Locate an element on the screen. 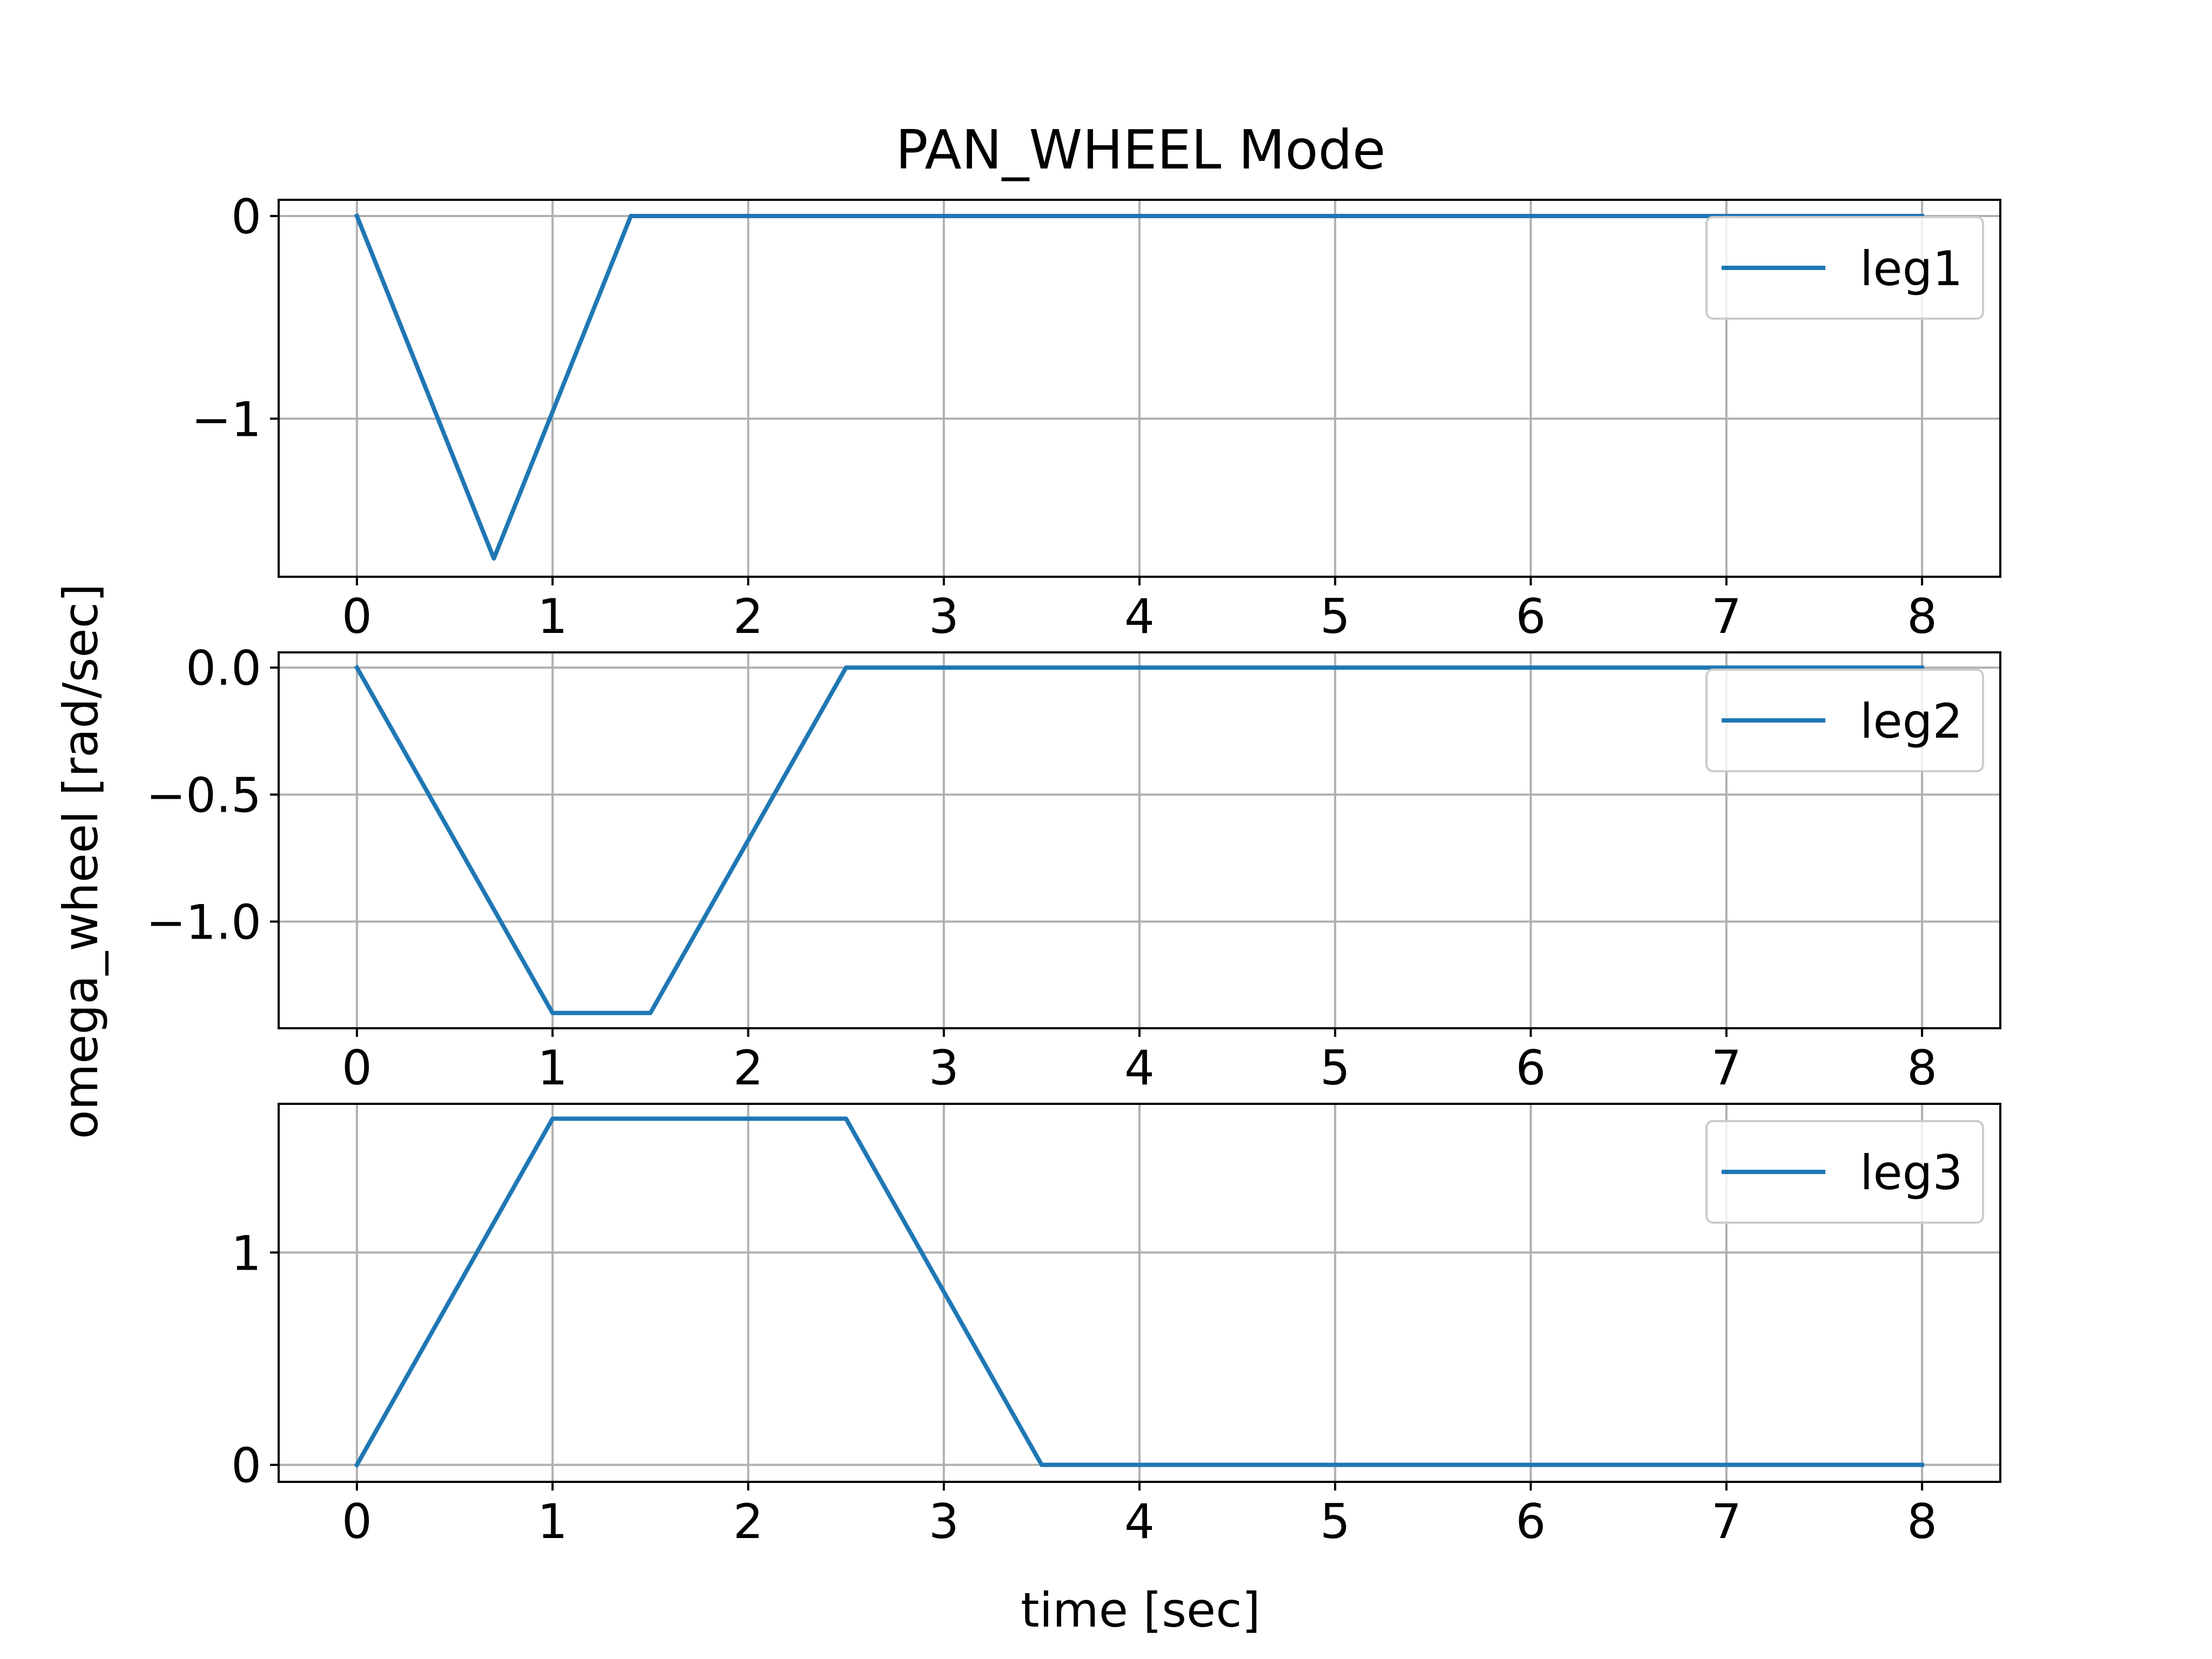 Image resolution: width=2212 pixels, height=1659 pixels. legend-label: leg2 is located at coordinates (1911, 721).